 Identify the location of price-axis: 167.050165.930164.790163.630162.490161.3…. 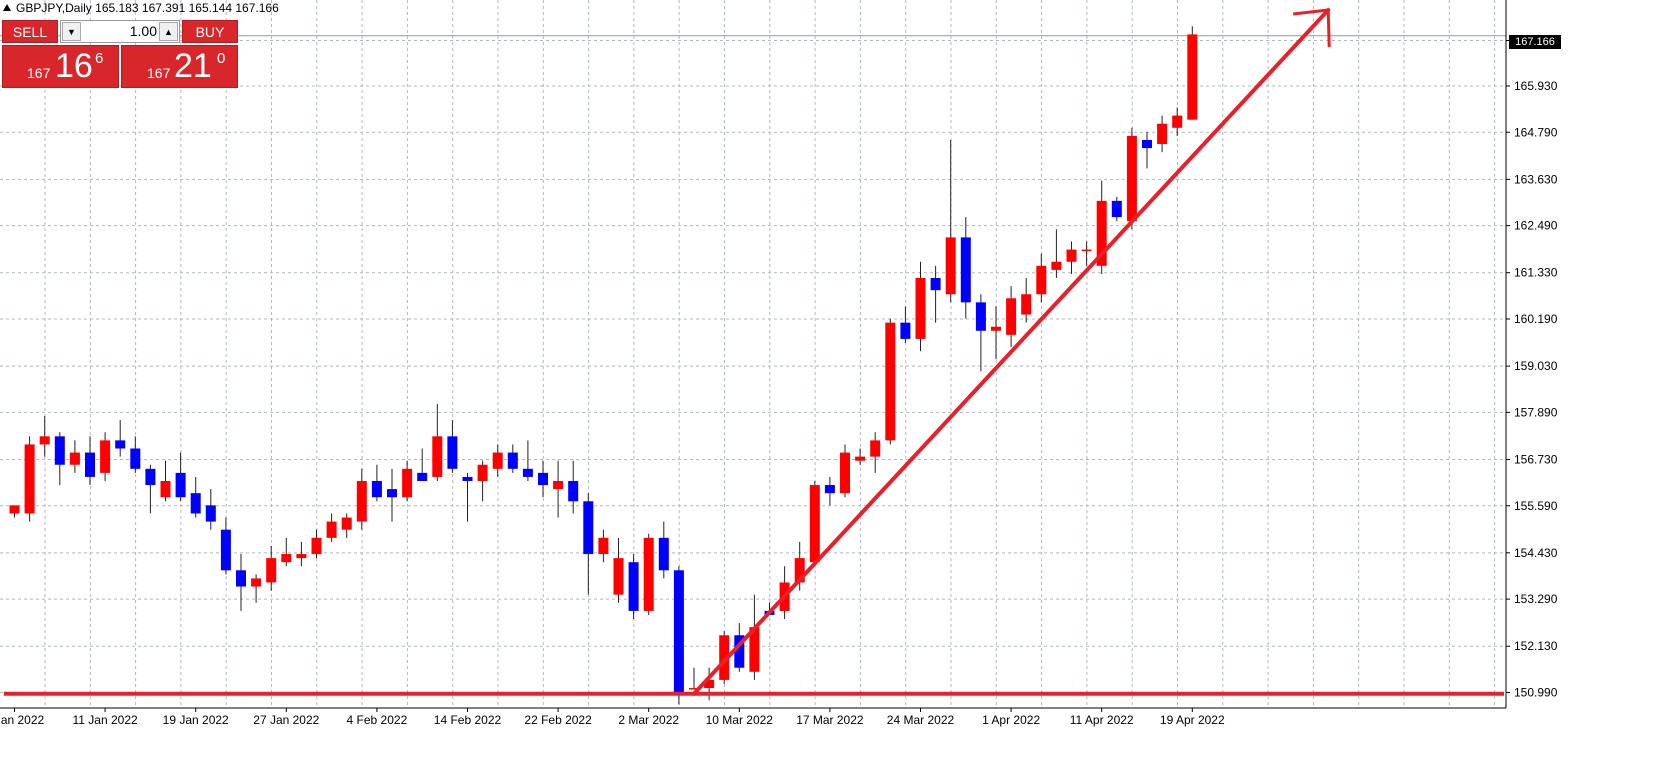
(1531, 354).